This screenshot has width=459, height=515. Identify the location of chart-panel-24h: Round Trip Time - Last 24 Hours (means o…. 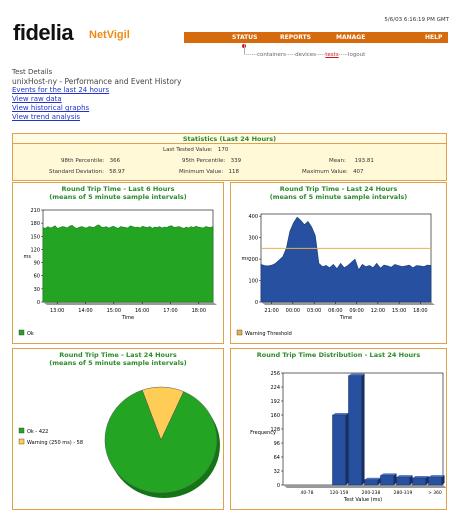
(338, 263).